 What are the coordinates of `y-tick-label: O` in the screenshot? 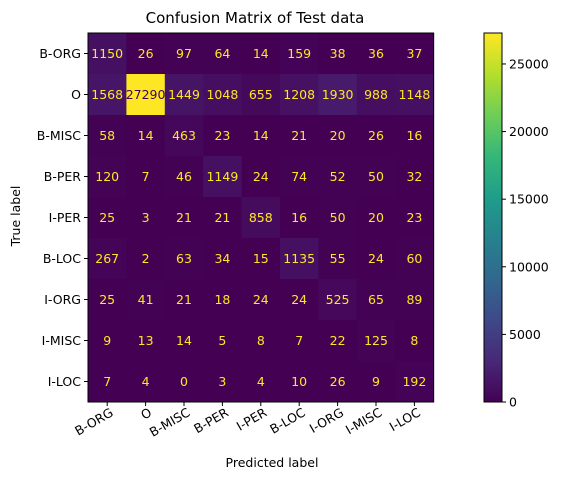 It's located at (76, 94).